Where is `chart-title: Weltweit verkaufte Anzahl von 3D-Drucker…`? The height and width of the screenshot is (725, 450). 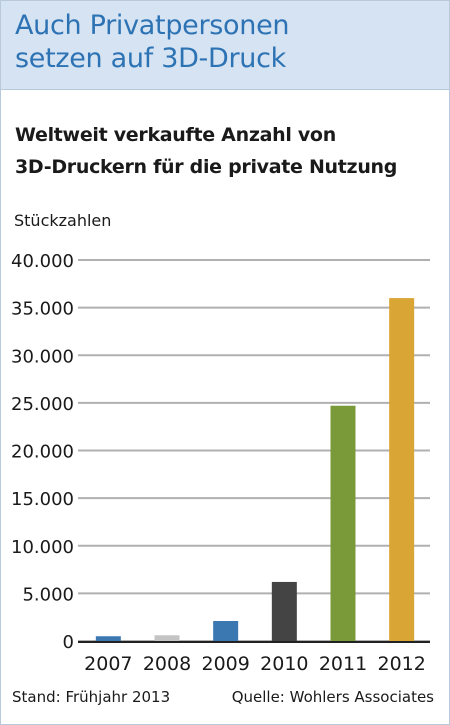 chart-title: Weltweit verkaufte Anzahl von 3D-Drucker… is located at coordinates (230, 151).